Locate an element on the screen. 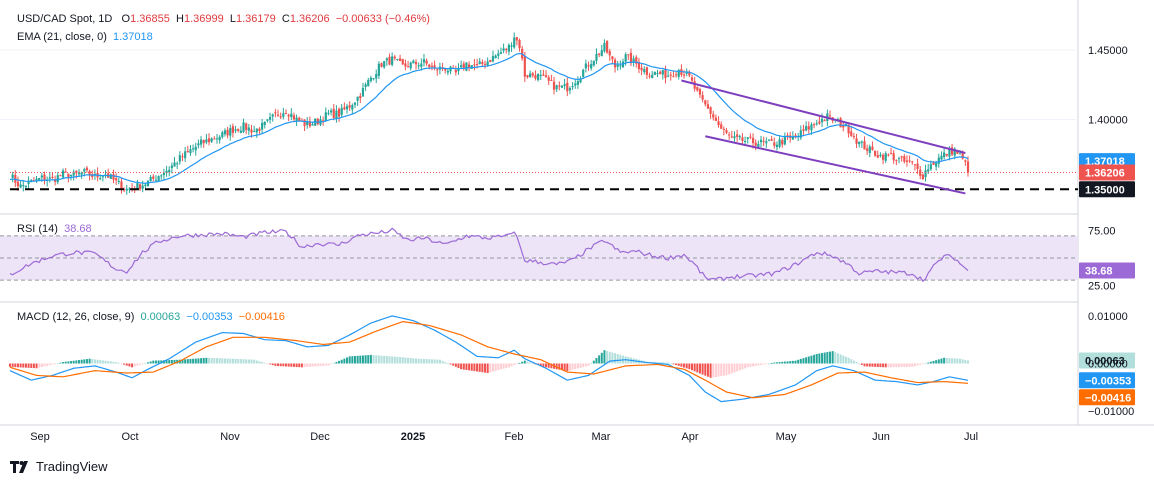  macd-badge-label: 0.00063 is located at coordinates (1105, 362).